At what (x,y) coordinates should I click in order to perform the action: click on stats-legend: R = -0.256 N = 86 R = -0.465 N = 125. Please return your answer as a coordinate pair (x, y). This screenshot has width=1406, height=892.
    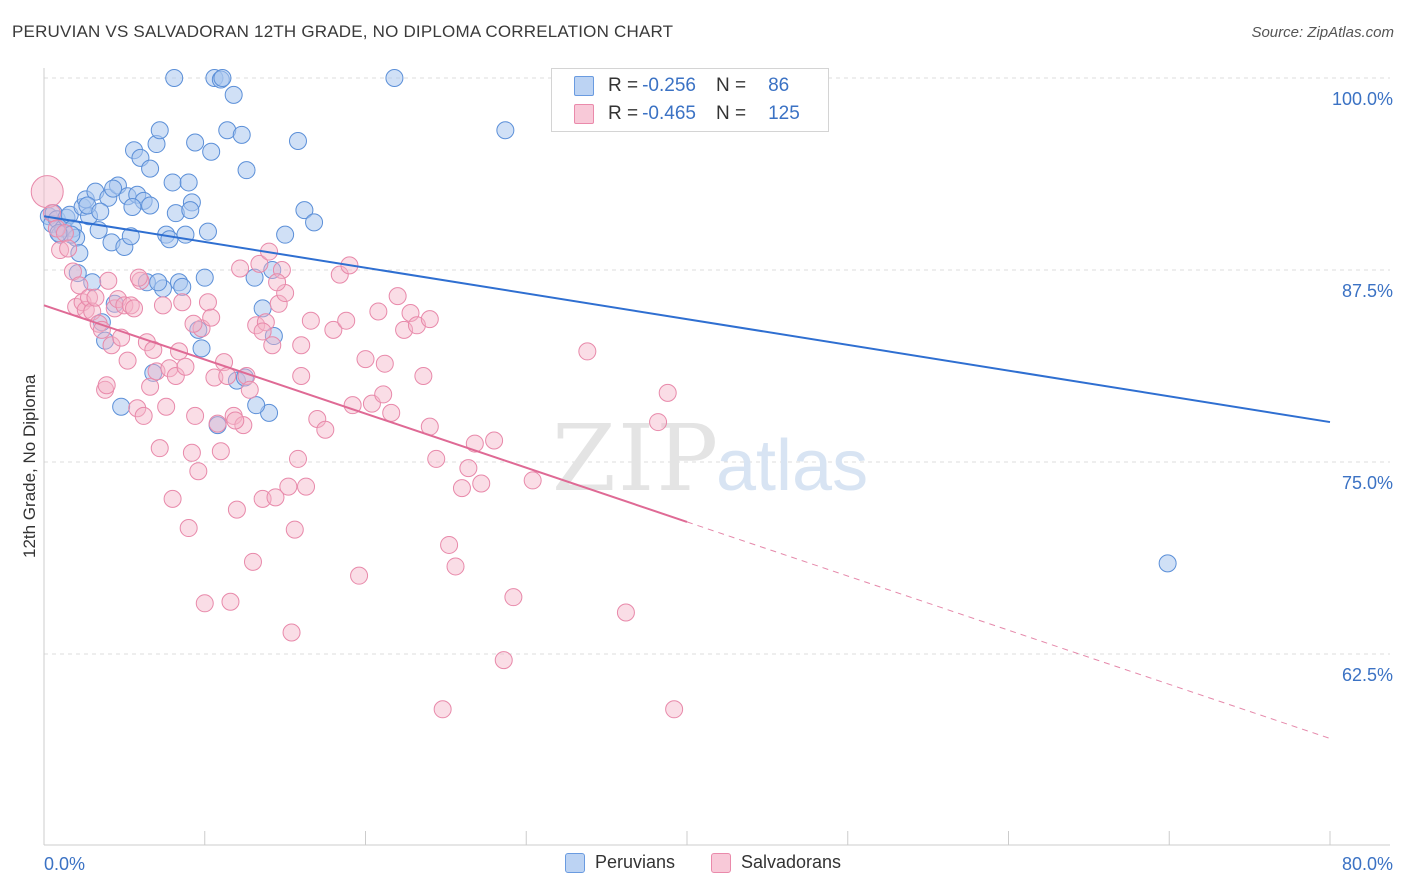
    Looking at the image, I should click on (690, 100).